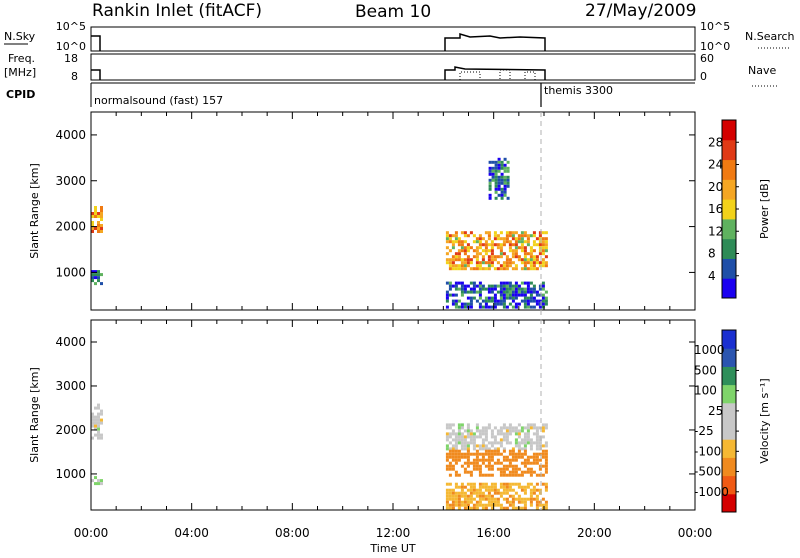 The image size is (800, 558). Describe the element at coordinates (495, 41) in the screenshot. I see `nsky-trace-late` at that location.